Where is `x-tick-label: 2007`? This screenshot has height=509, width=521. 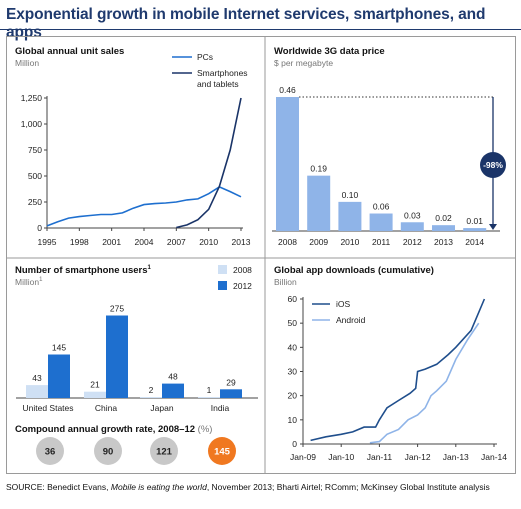
x-tick-label: 2007 is located at coordinates (176, 242).